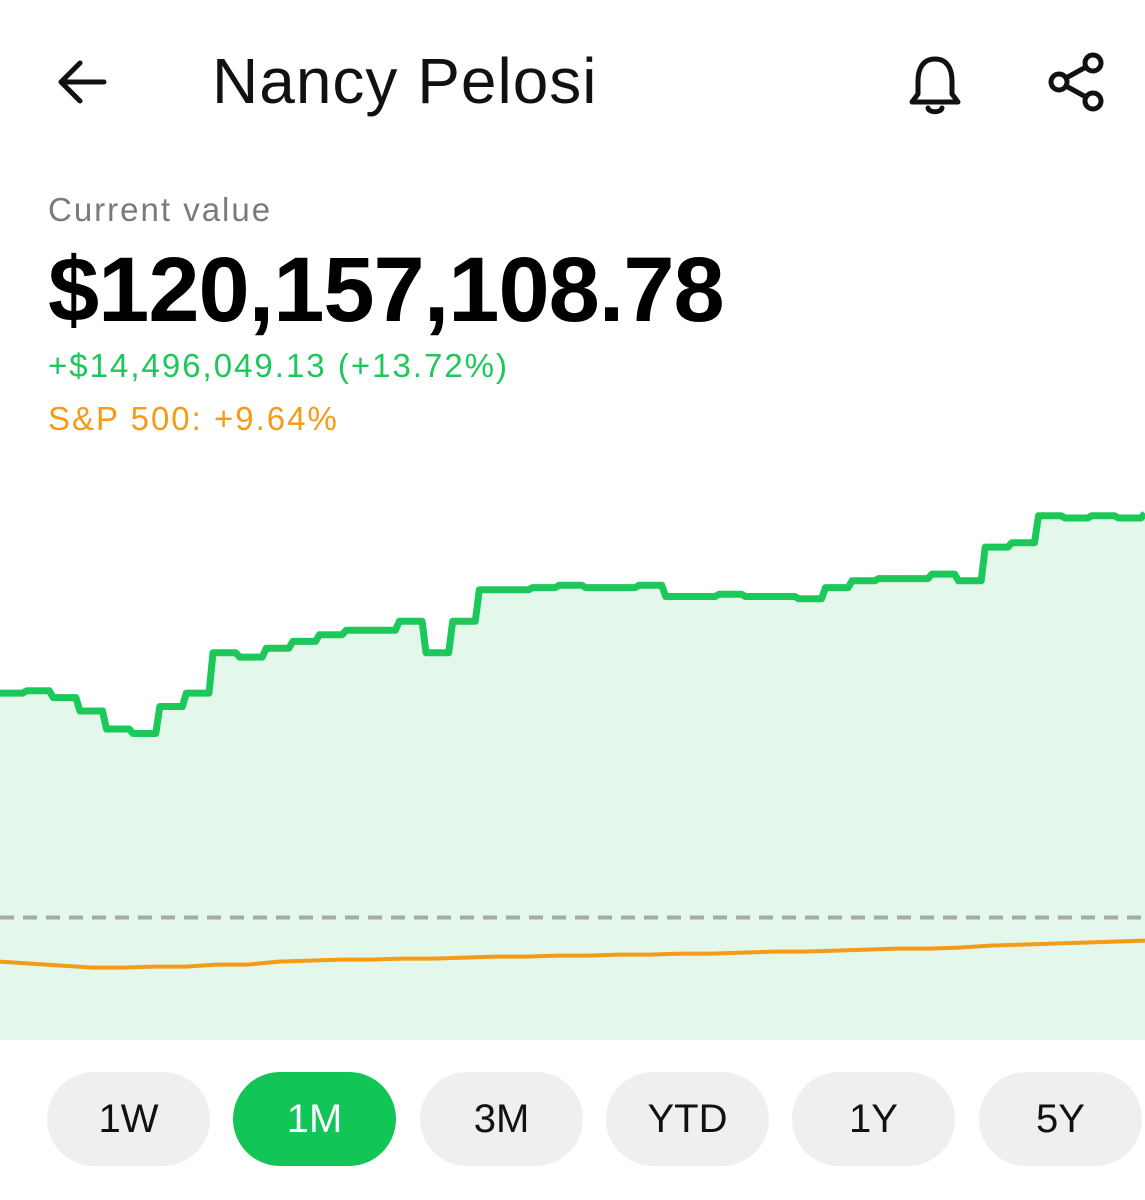  I want to click on range-pill-5y: 5Y, so click(1060, 1119).